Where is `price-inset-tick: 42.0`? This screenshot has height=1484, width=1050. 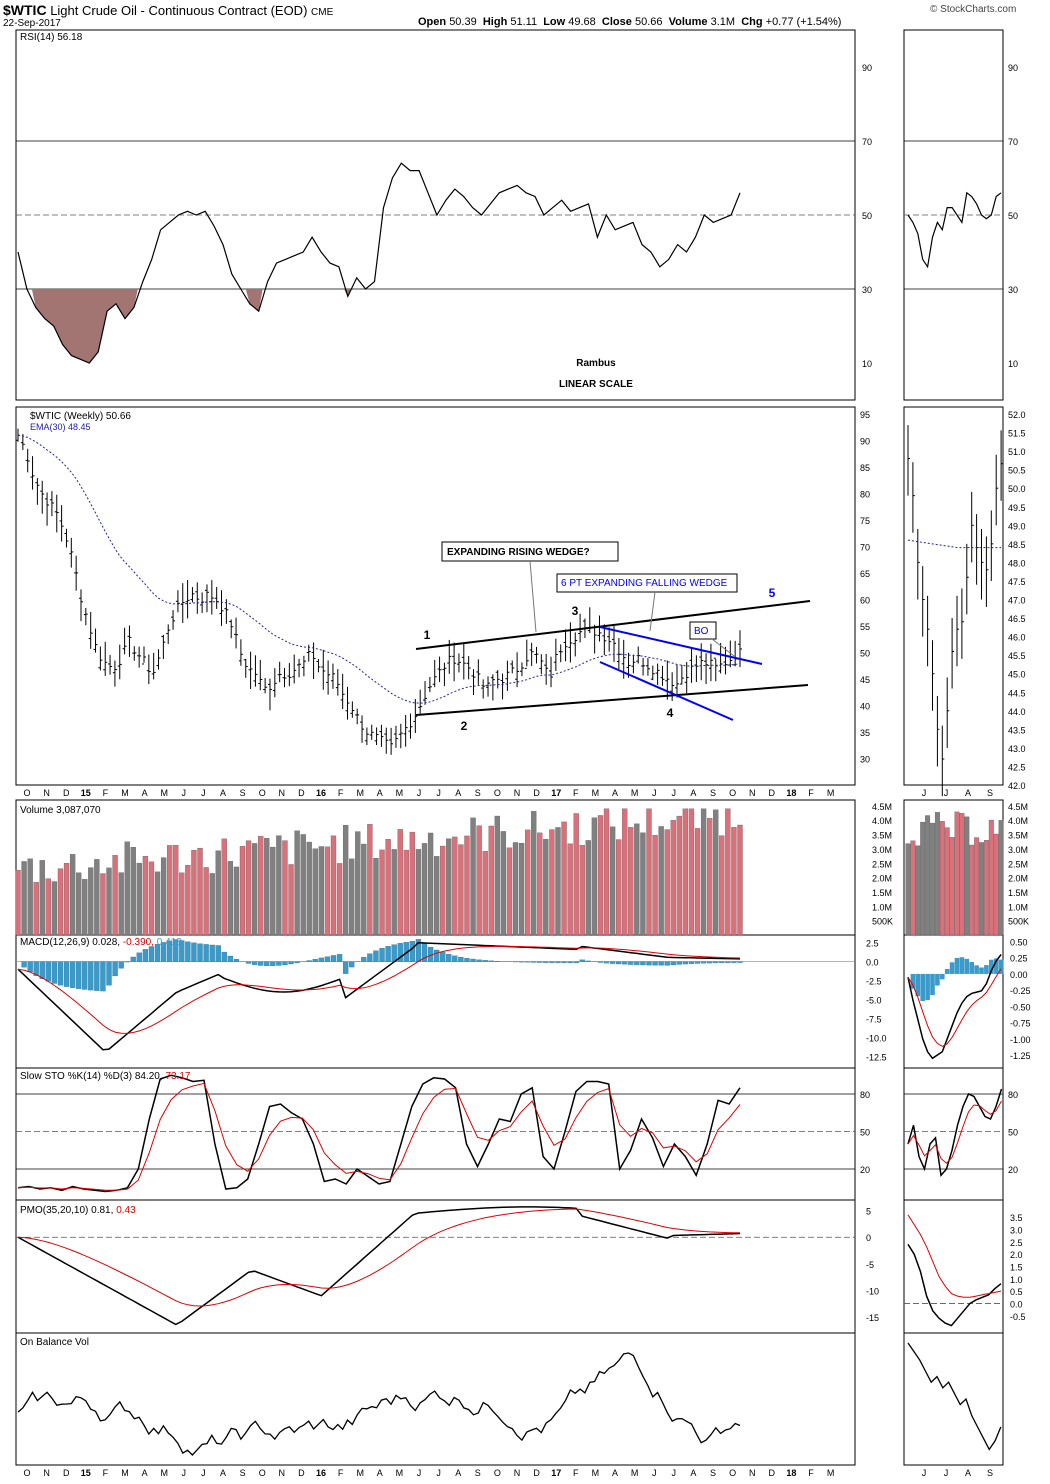 price-inset-tick: 42.0 is located at coordinates (1017, 786).